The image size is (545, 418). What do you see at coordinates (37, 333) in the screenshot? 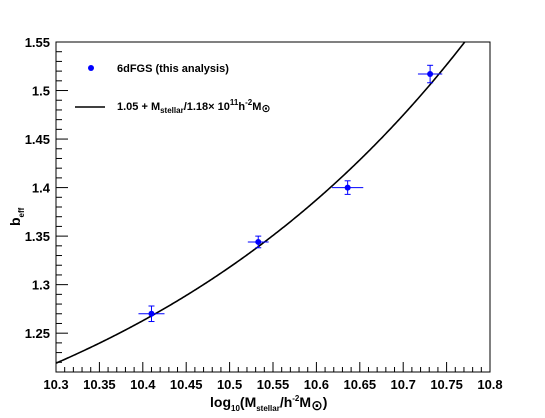
I see `y-tick-label: 1.25` at bounding box center [37, 333].